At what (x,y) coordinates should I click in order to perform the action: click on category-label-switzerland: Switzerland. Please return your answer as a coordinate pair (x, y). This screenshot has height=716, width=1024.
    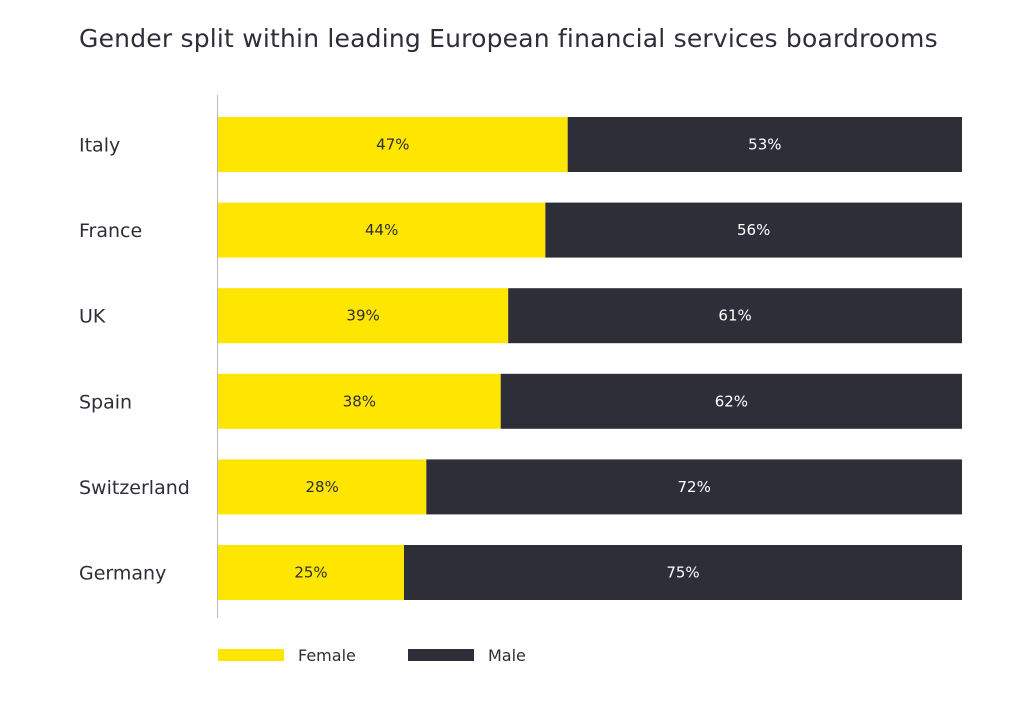
    Looking at the image, I should click on (134, 488).